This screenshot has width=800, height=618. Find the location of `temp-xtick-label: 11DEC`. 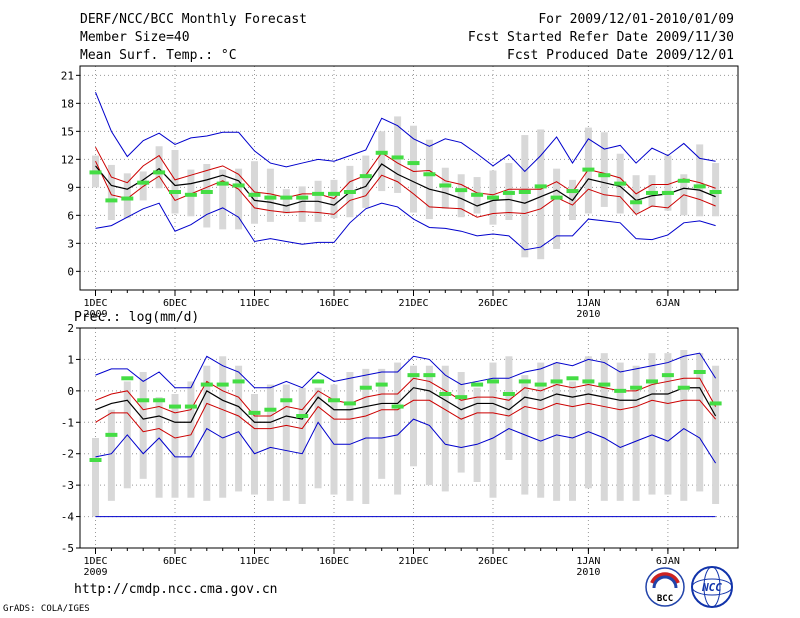

temp-xtick-label: 11DEC is located at coordinates (254, 303).